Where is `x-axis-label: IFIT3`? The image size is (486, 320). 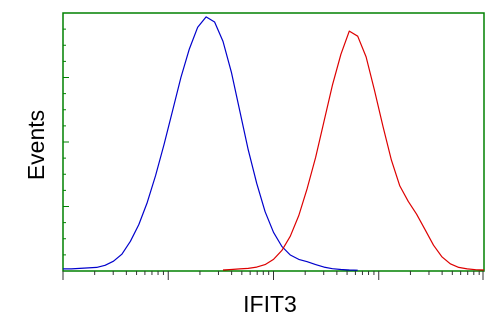 x-axis-label: IFIT3 is located at coordinates (270, 304).